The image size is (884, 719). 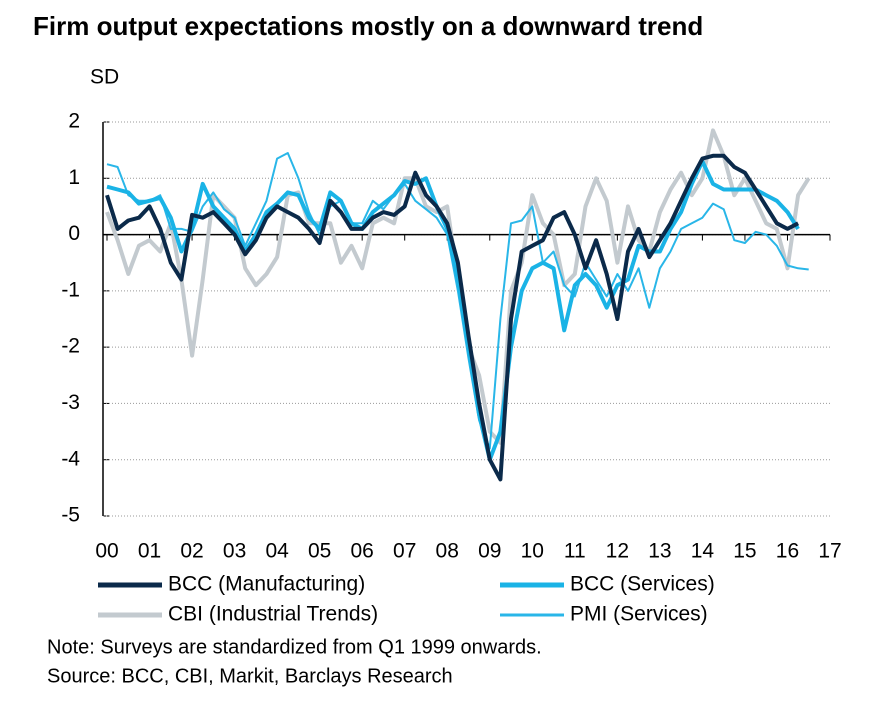 What do you see at coordinates (361, 551) in the screenshot?
I see `x-tick-label: 06` at bounding box center [361, 551].